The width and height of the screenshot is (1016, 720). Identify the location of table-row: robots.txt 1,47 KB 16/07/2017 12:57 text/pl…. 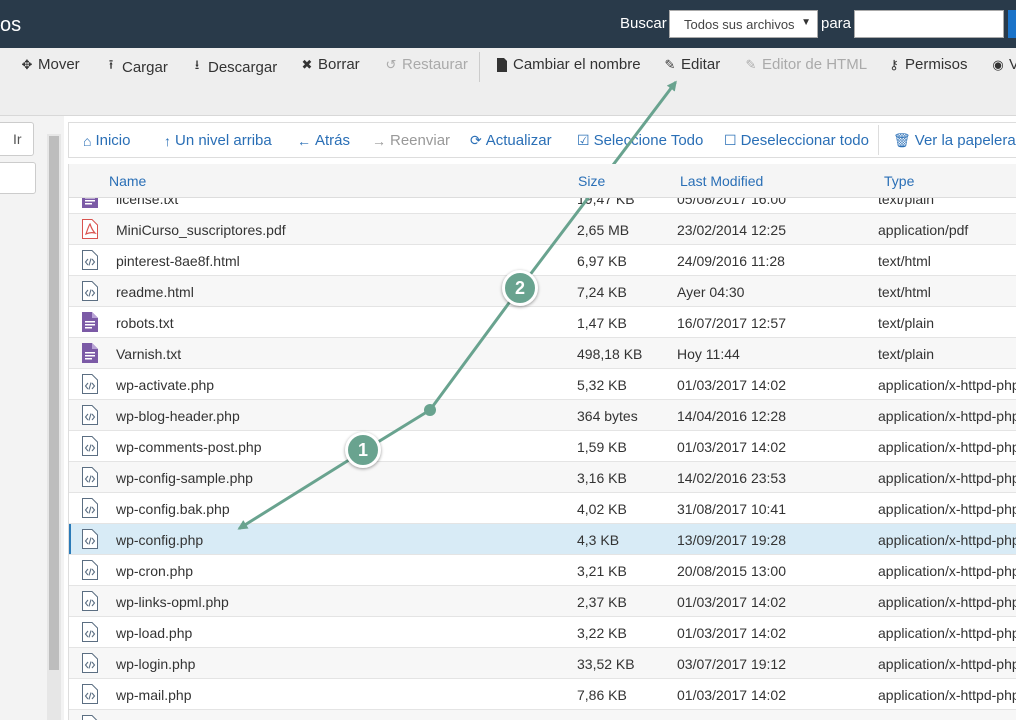
(542, 322).